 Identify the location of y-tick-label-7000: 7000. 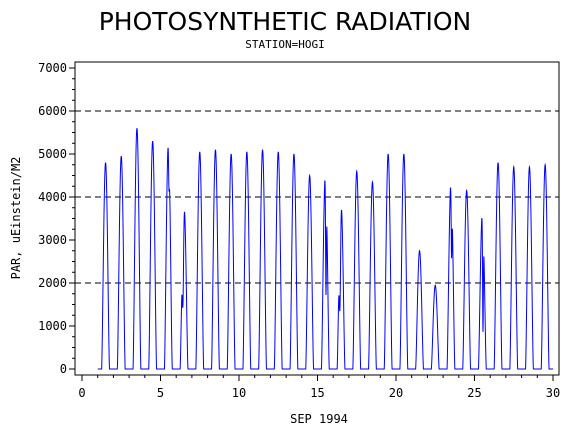
(52, 68).